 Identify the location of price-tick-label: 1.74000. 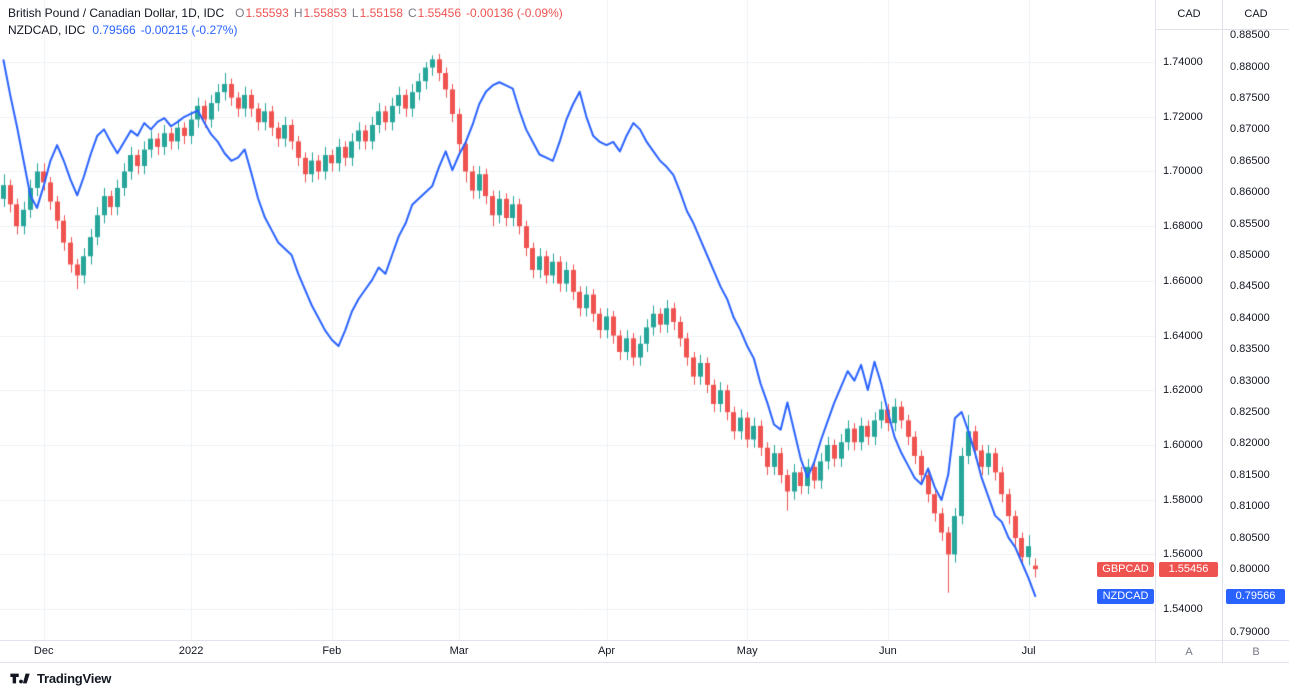
(1183, 62).